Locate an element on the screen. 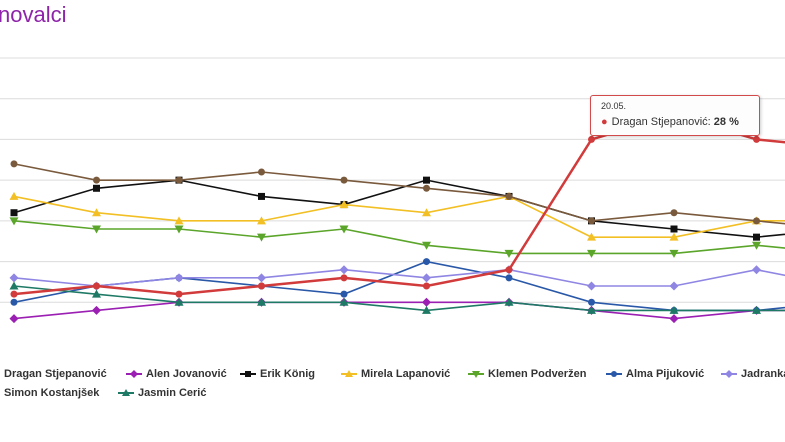 The image size is (785, 442). legend-label: Mirela Lapanović is located at coordinates (406, 374).